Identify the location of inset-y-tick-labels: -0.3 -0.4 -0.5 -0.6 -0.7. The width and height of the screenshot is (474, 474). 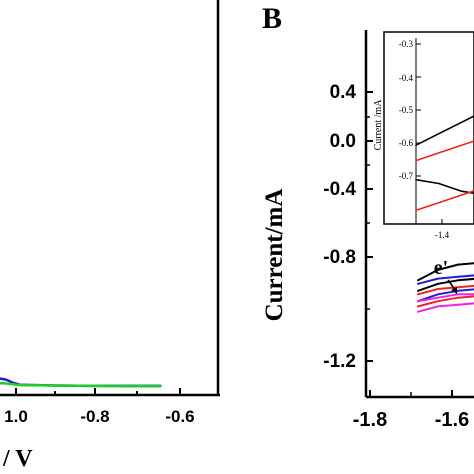
(406, 110).